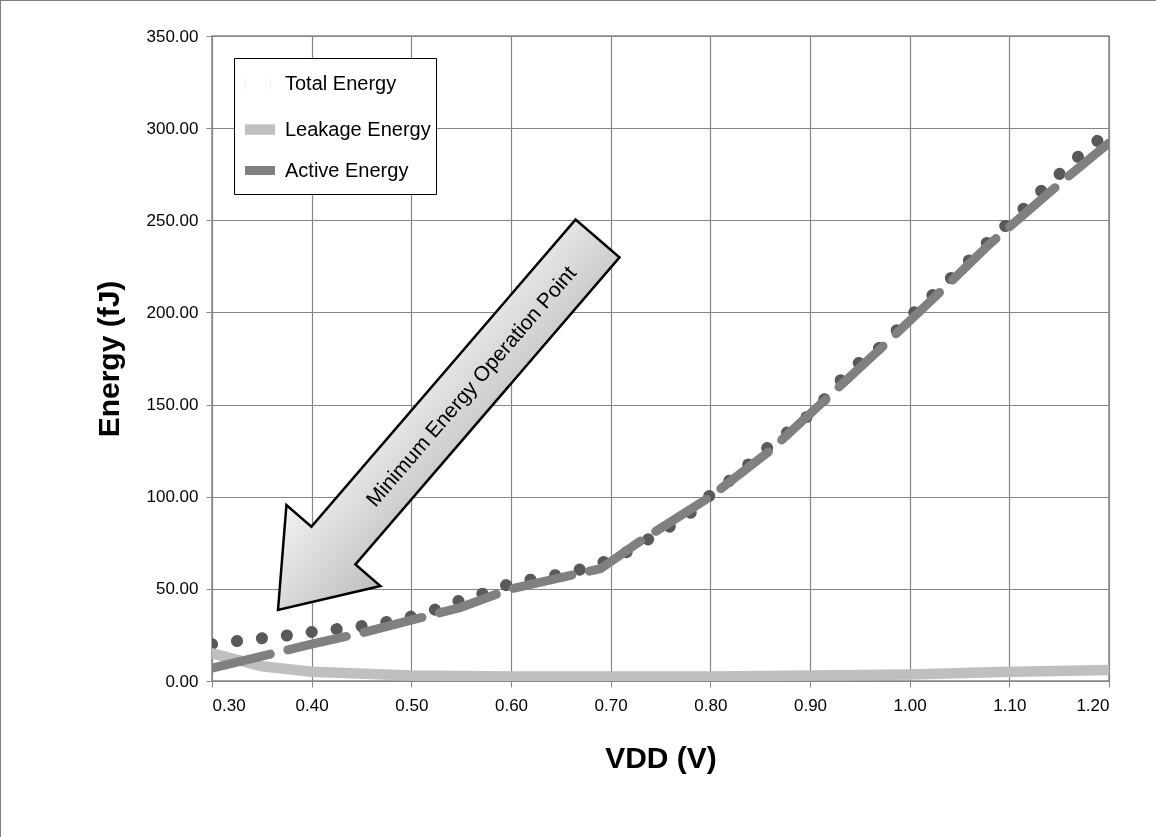  I want to click on x-tick-label: 0.40, so click(312, 705).